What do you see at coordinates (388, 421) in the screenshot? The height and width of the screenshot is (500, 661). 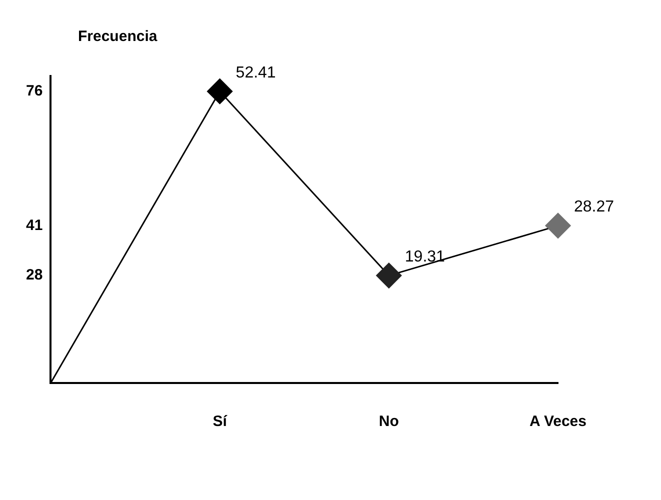 I see `x-tick-label: No` at bounding box center [388, 421].